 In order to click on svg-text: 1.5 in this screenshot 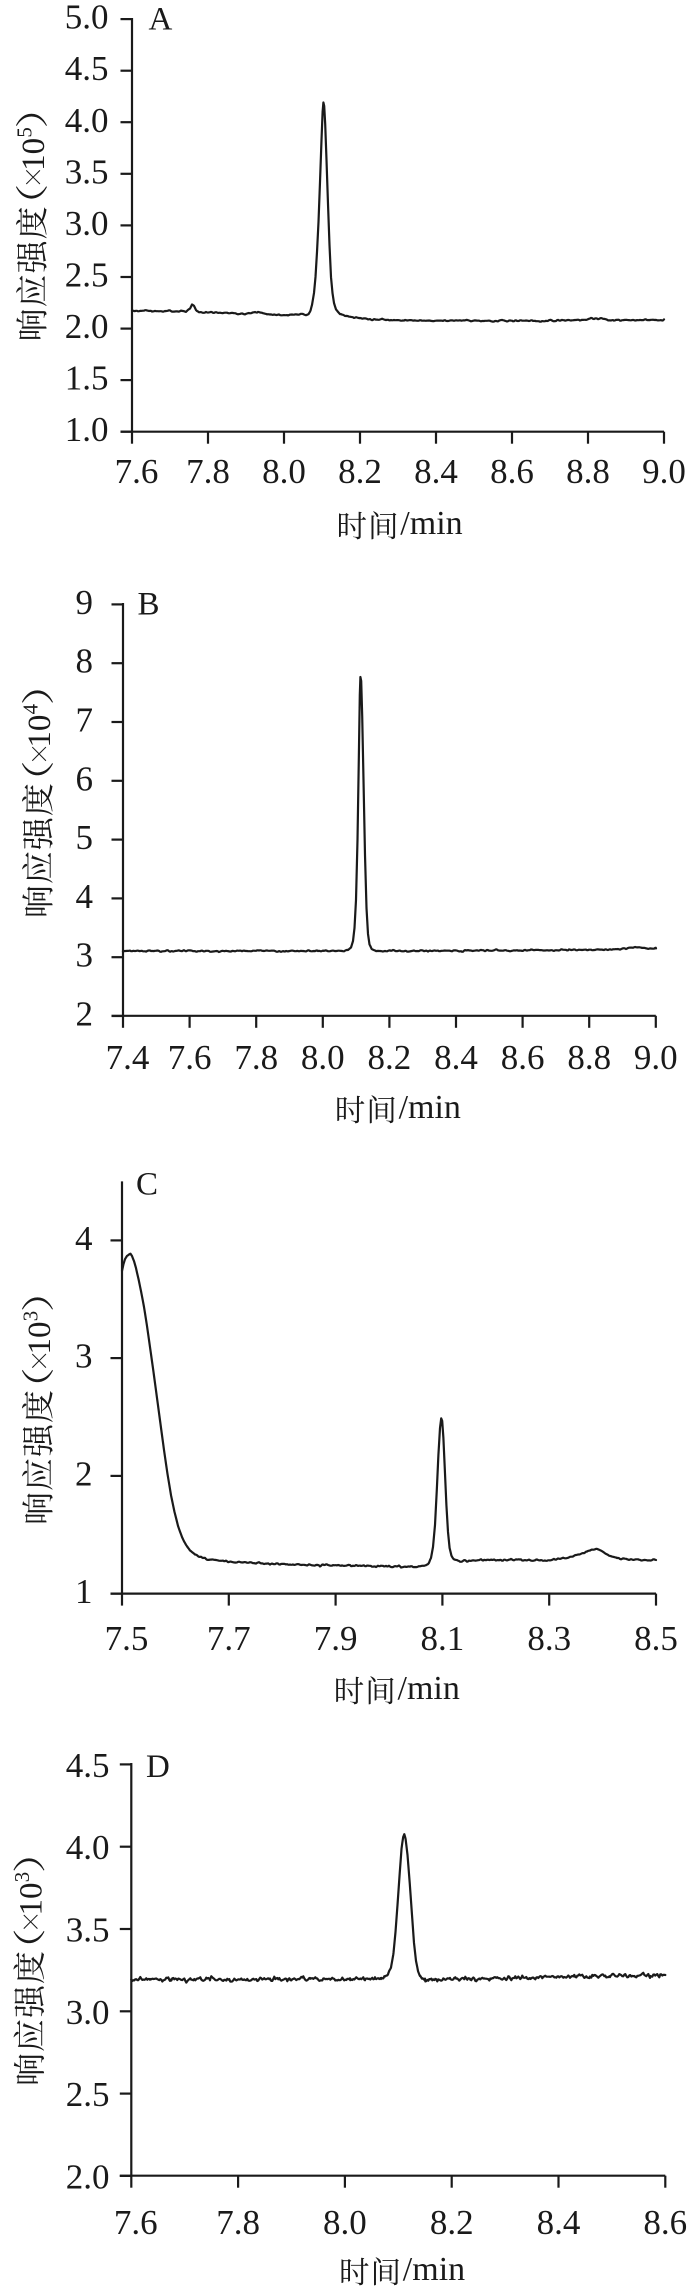, I will do `click(87, 378)`.